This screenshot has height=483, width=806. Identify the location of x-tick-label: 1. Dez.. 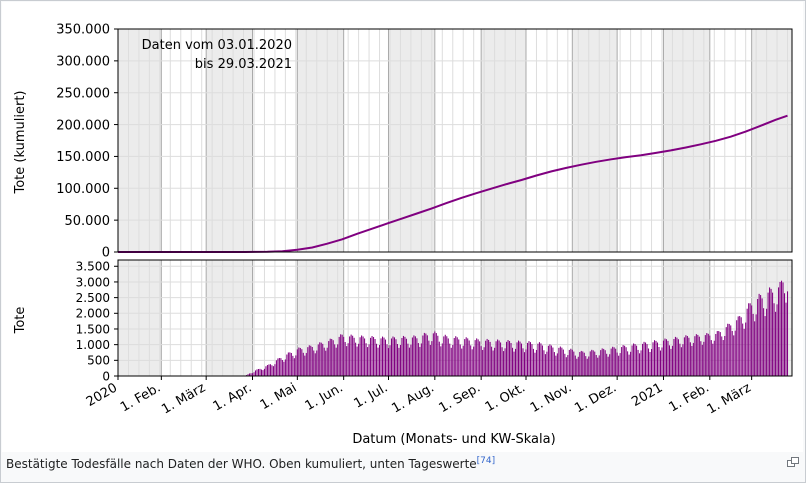
(595, 398).